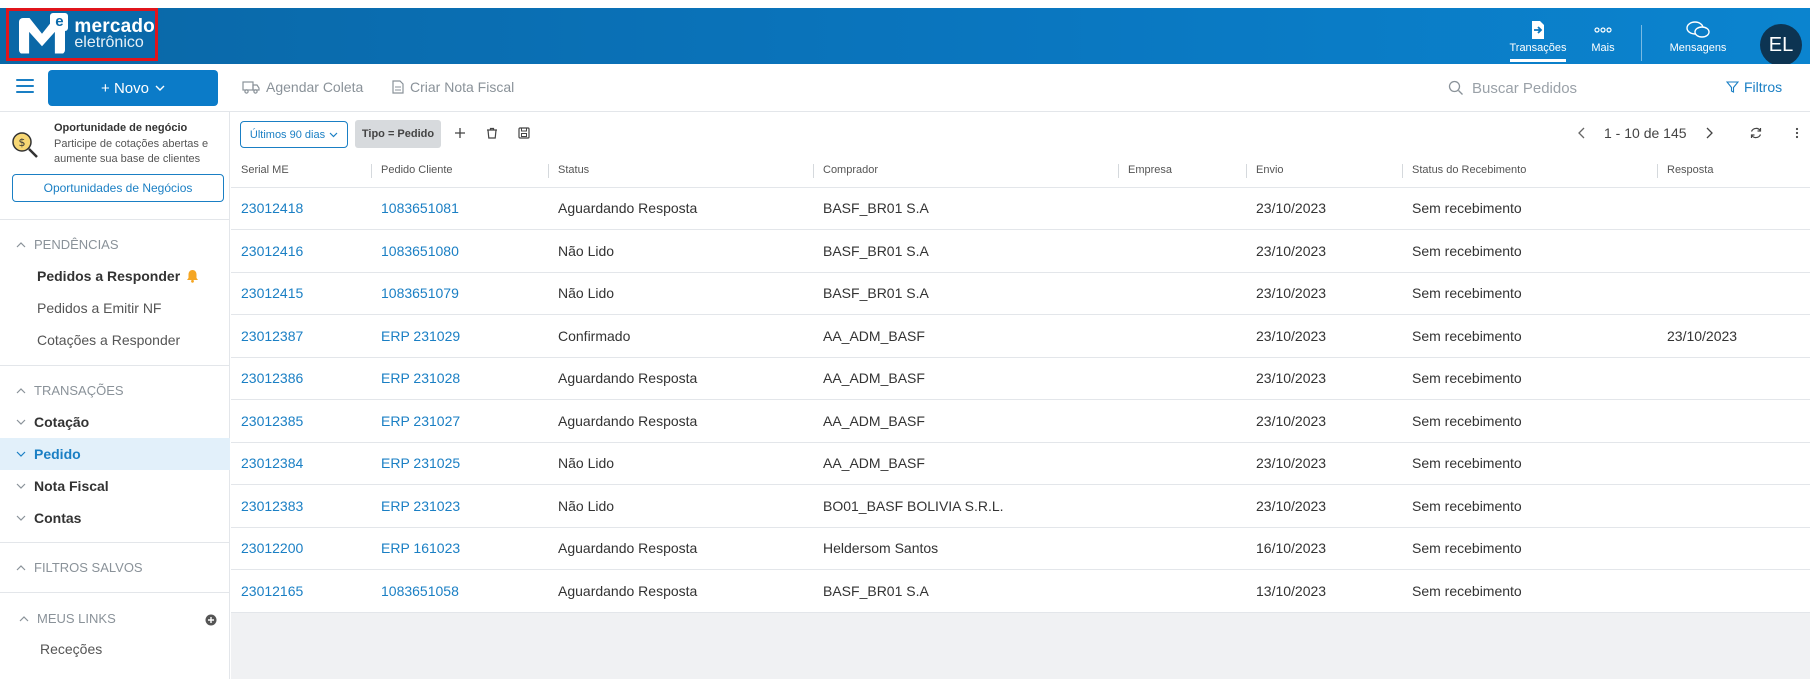  Describe the element at coordinates (115, 276) in the screenshot. I see `sidebar-item-pedidos-a-responder: Pedidos a Responder` at that location.